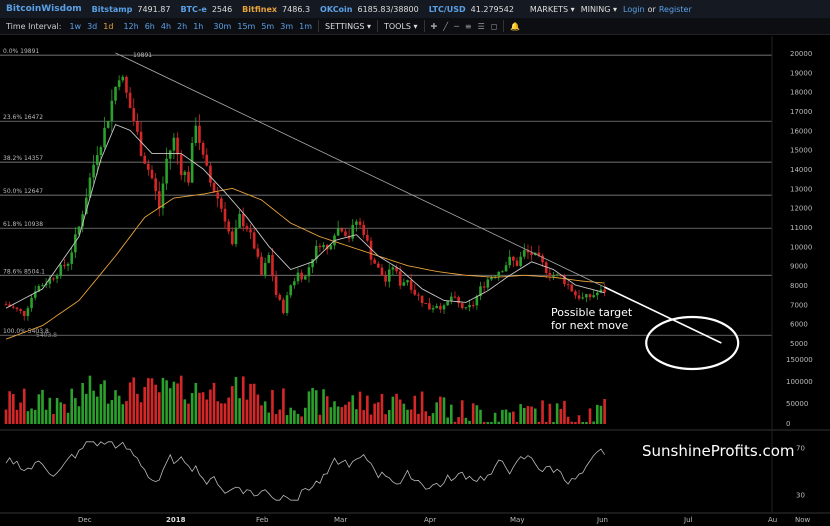 The image size is (830, 526). Describe the element at coordinates (198, 26) in the screenshot. I see `interval-1h: 1h` at that location.